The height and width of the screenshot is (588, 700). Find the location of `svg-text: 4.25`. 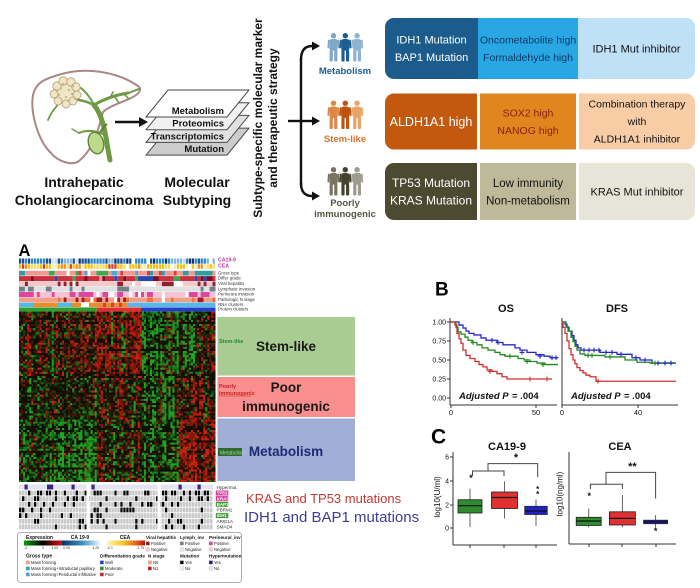

svg-text: 4.25 is located at coordinates (95, 548).